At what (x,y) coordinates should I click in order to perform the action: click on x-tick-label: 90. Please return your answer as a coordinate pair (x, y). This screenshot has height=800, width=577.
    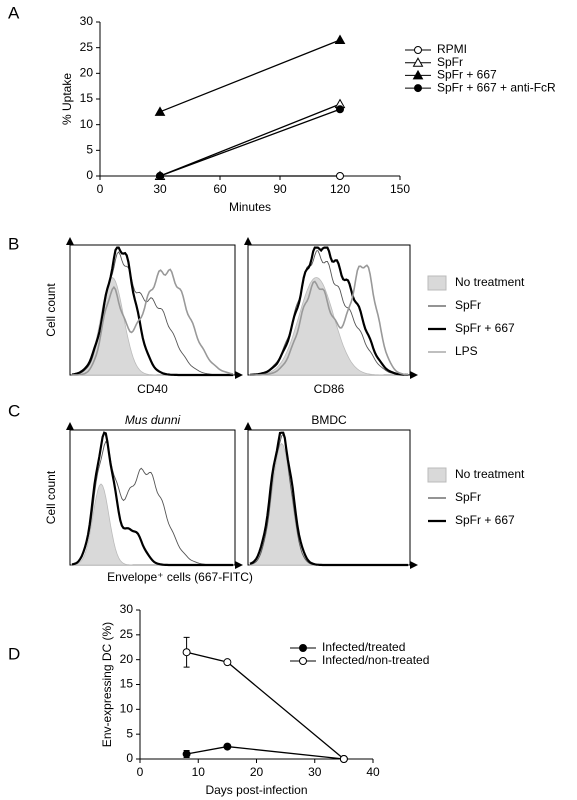
    Looking at the image, I should click on (280, 189).